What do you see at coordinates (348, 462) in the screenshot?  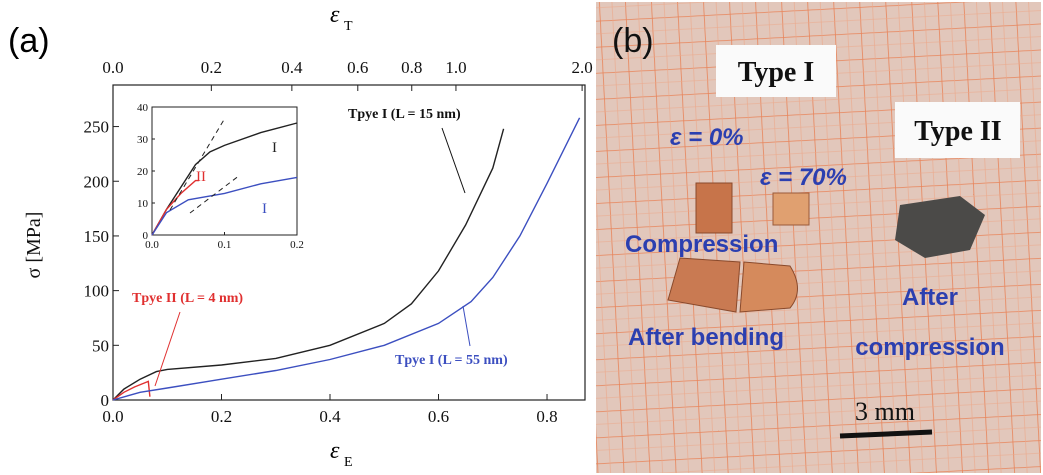 I see `x-axis-subscript: E` at bounding box center [348, 462].